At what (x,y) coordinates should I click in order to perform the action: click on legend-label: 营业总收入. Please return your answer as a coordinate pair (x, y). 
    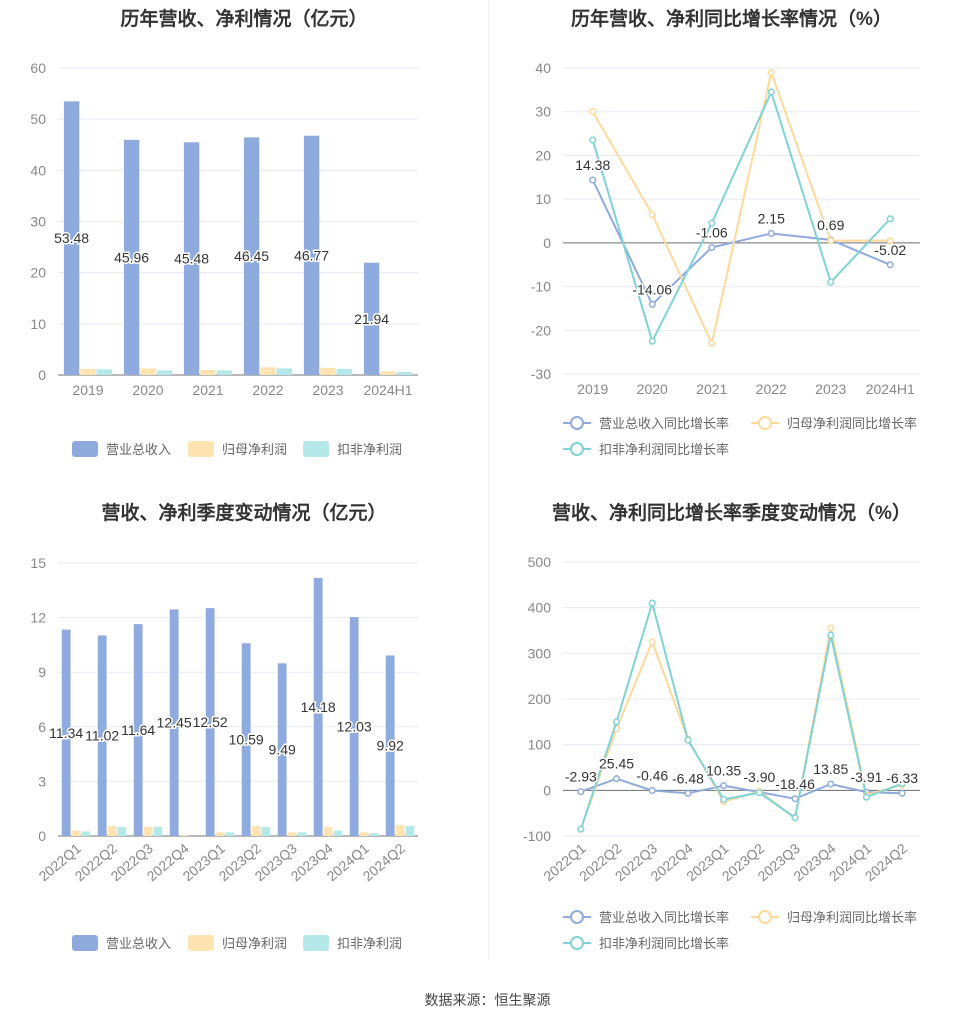
    Looking at the image, I should click on (138, 943).